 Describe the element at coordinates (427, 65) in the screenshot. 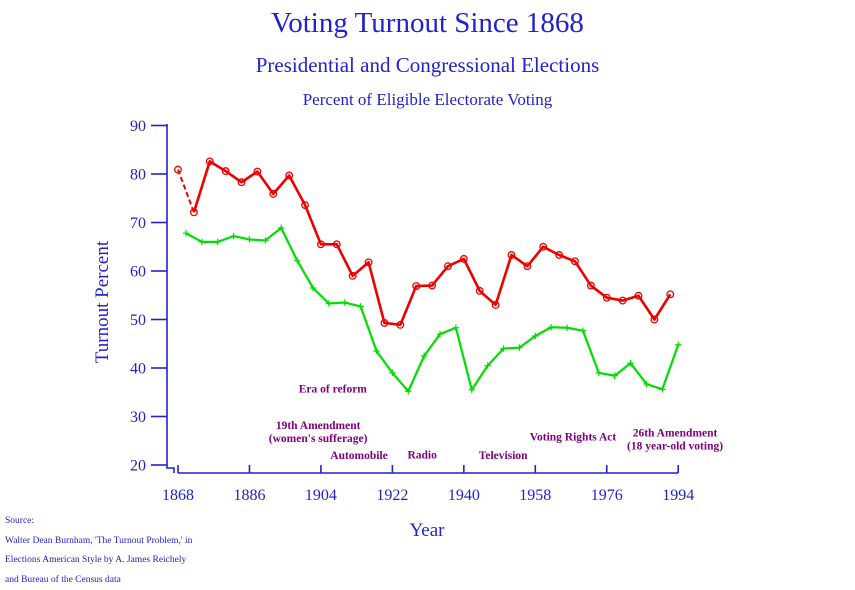

I see `page-subtitle: Presidential and Congressional Elections` at that location.